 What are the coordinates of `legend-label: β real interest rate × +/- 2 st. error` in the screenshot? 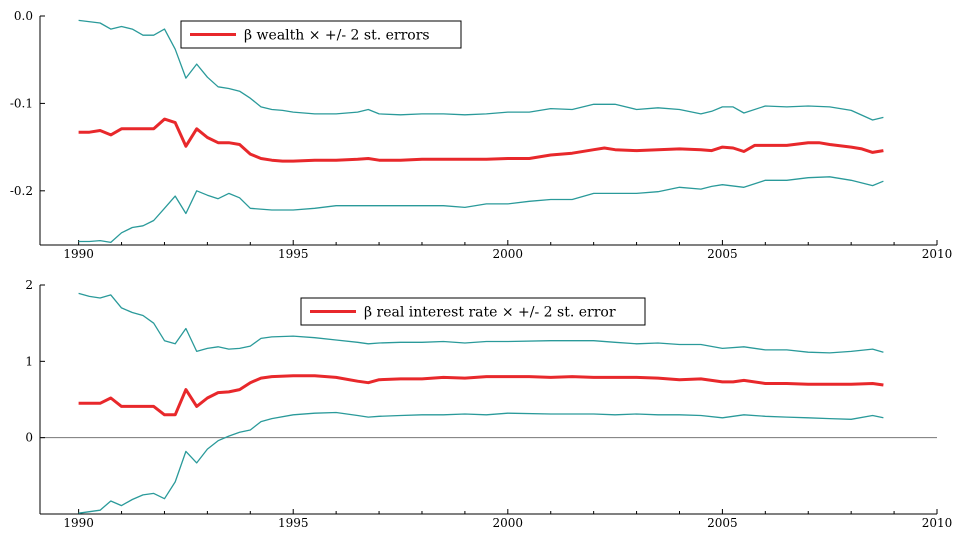 It's located at (490, 313).